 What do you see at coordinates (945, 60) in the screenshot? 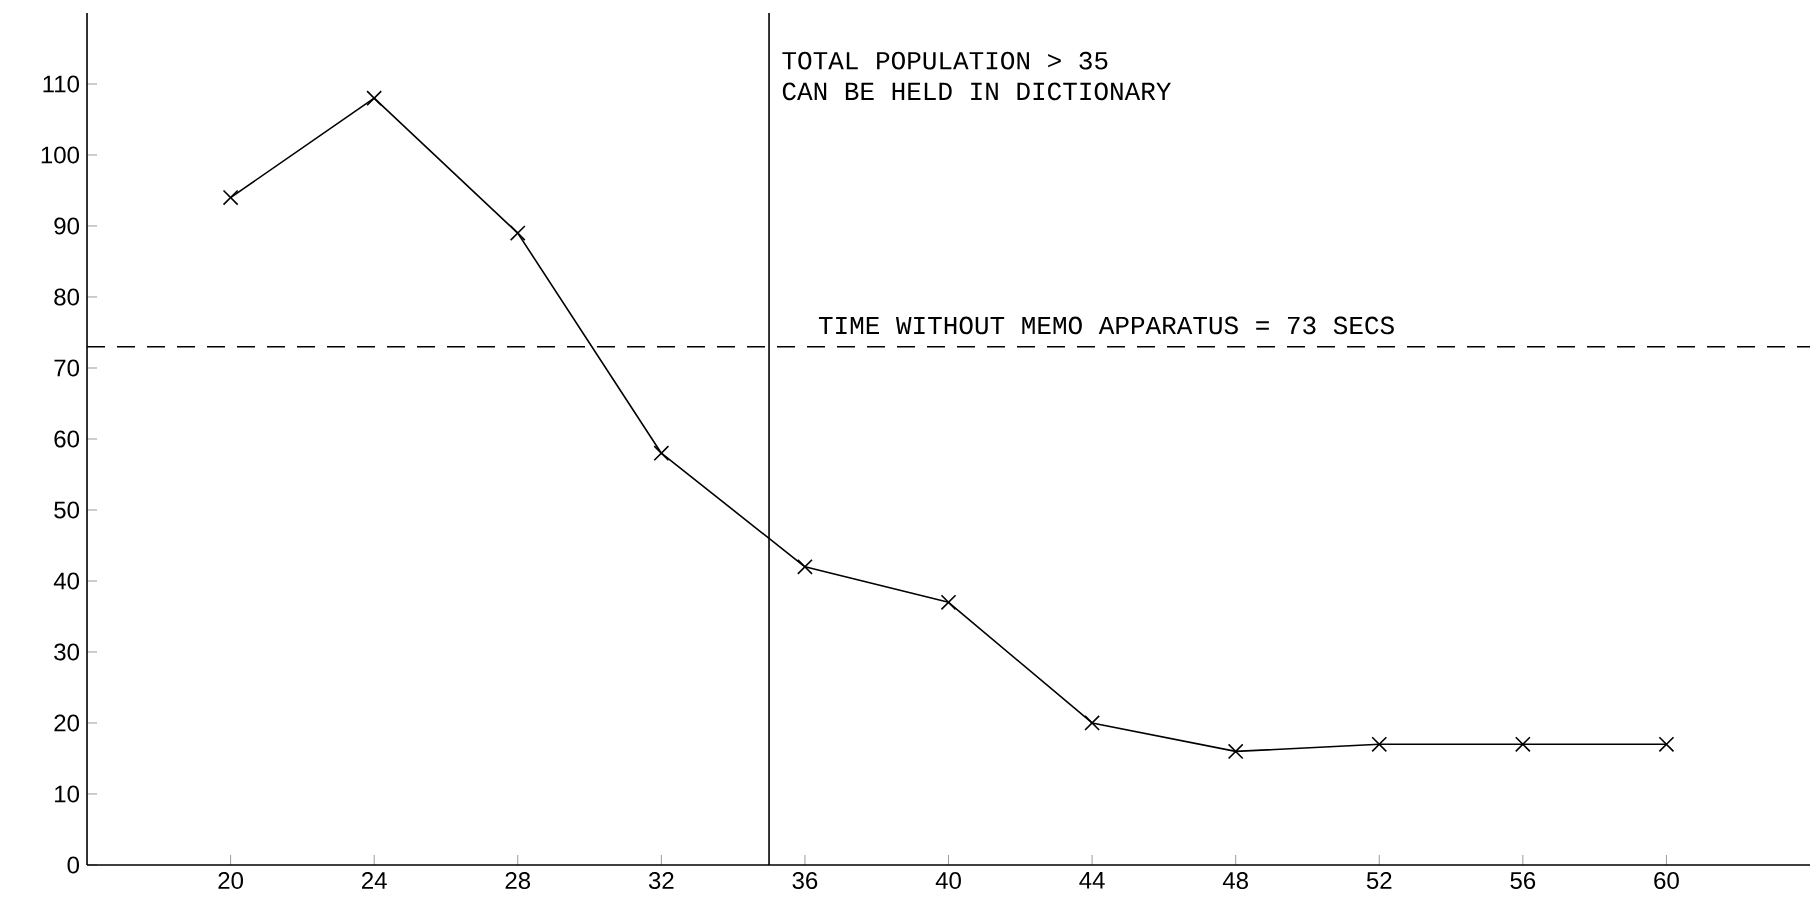
I see `ref-line-label: TOTAL POPULATION > 35` at bounding box center [945, 60].